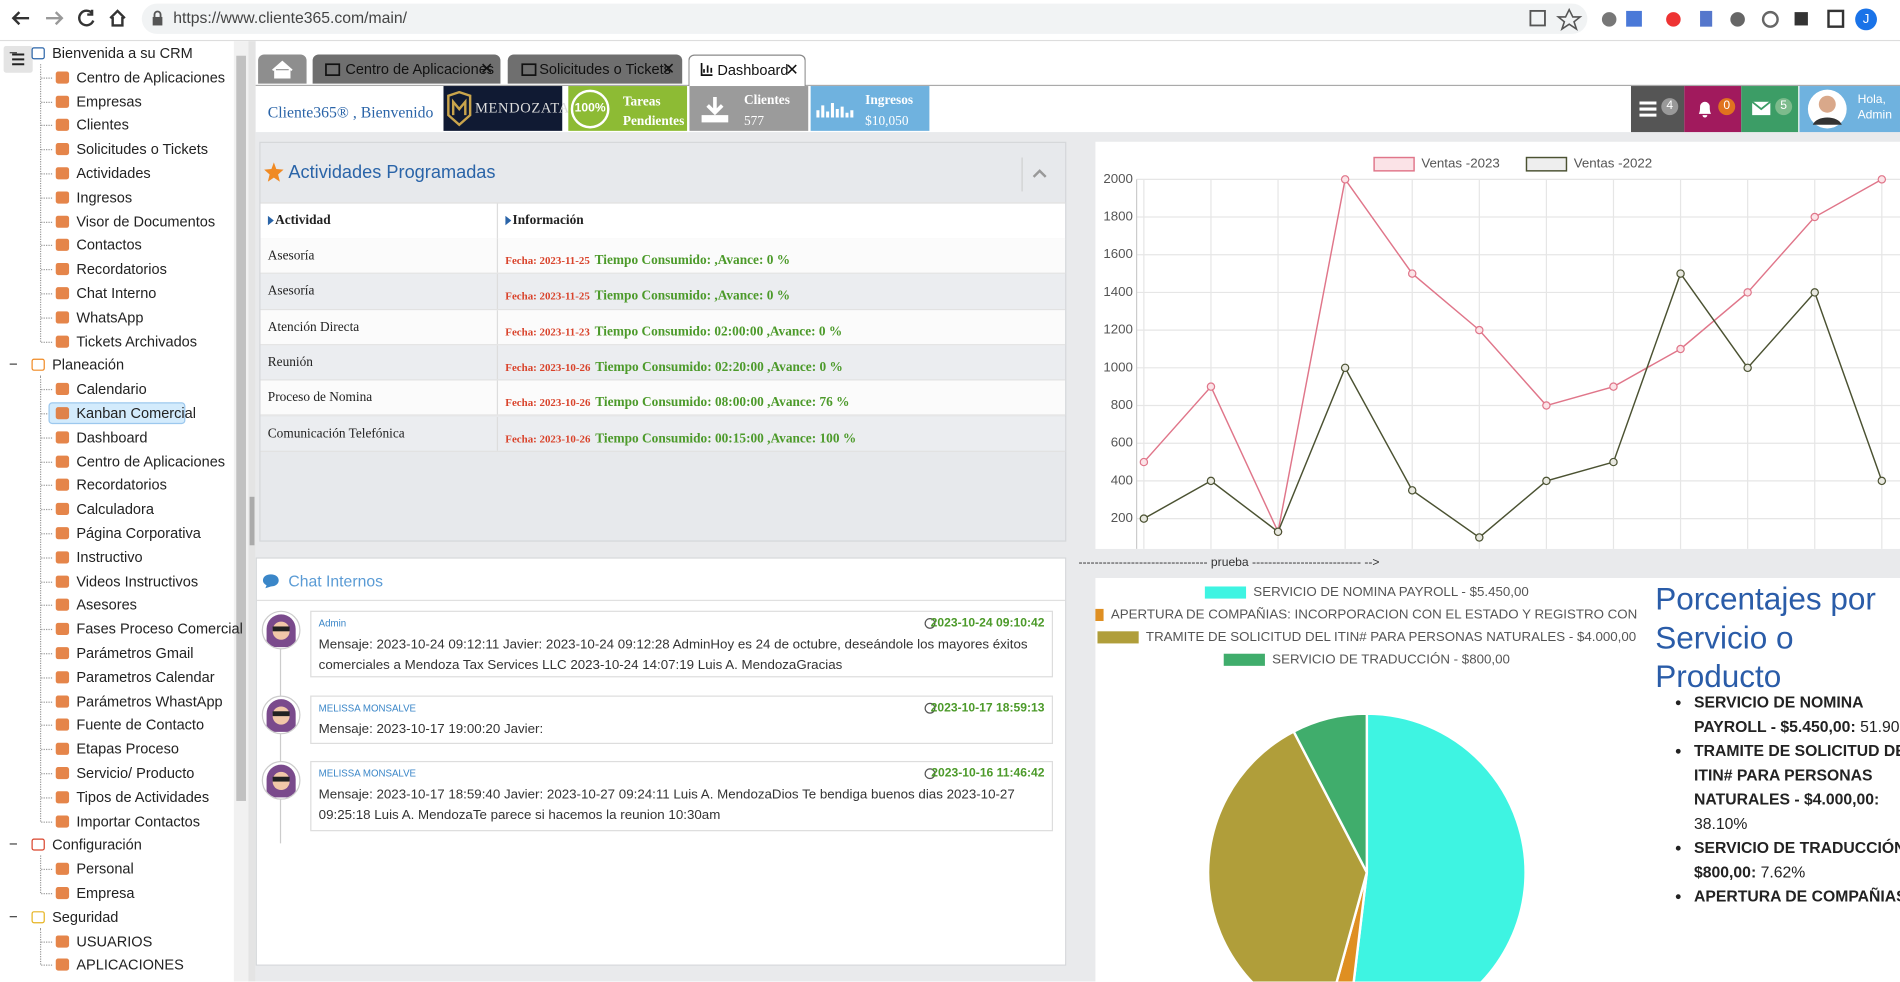 The height and width of the screenshot is (982, 1900). I want to click on menu-item: Servicio/ Producto, so click(135, 773).